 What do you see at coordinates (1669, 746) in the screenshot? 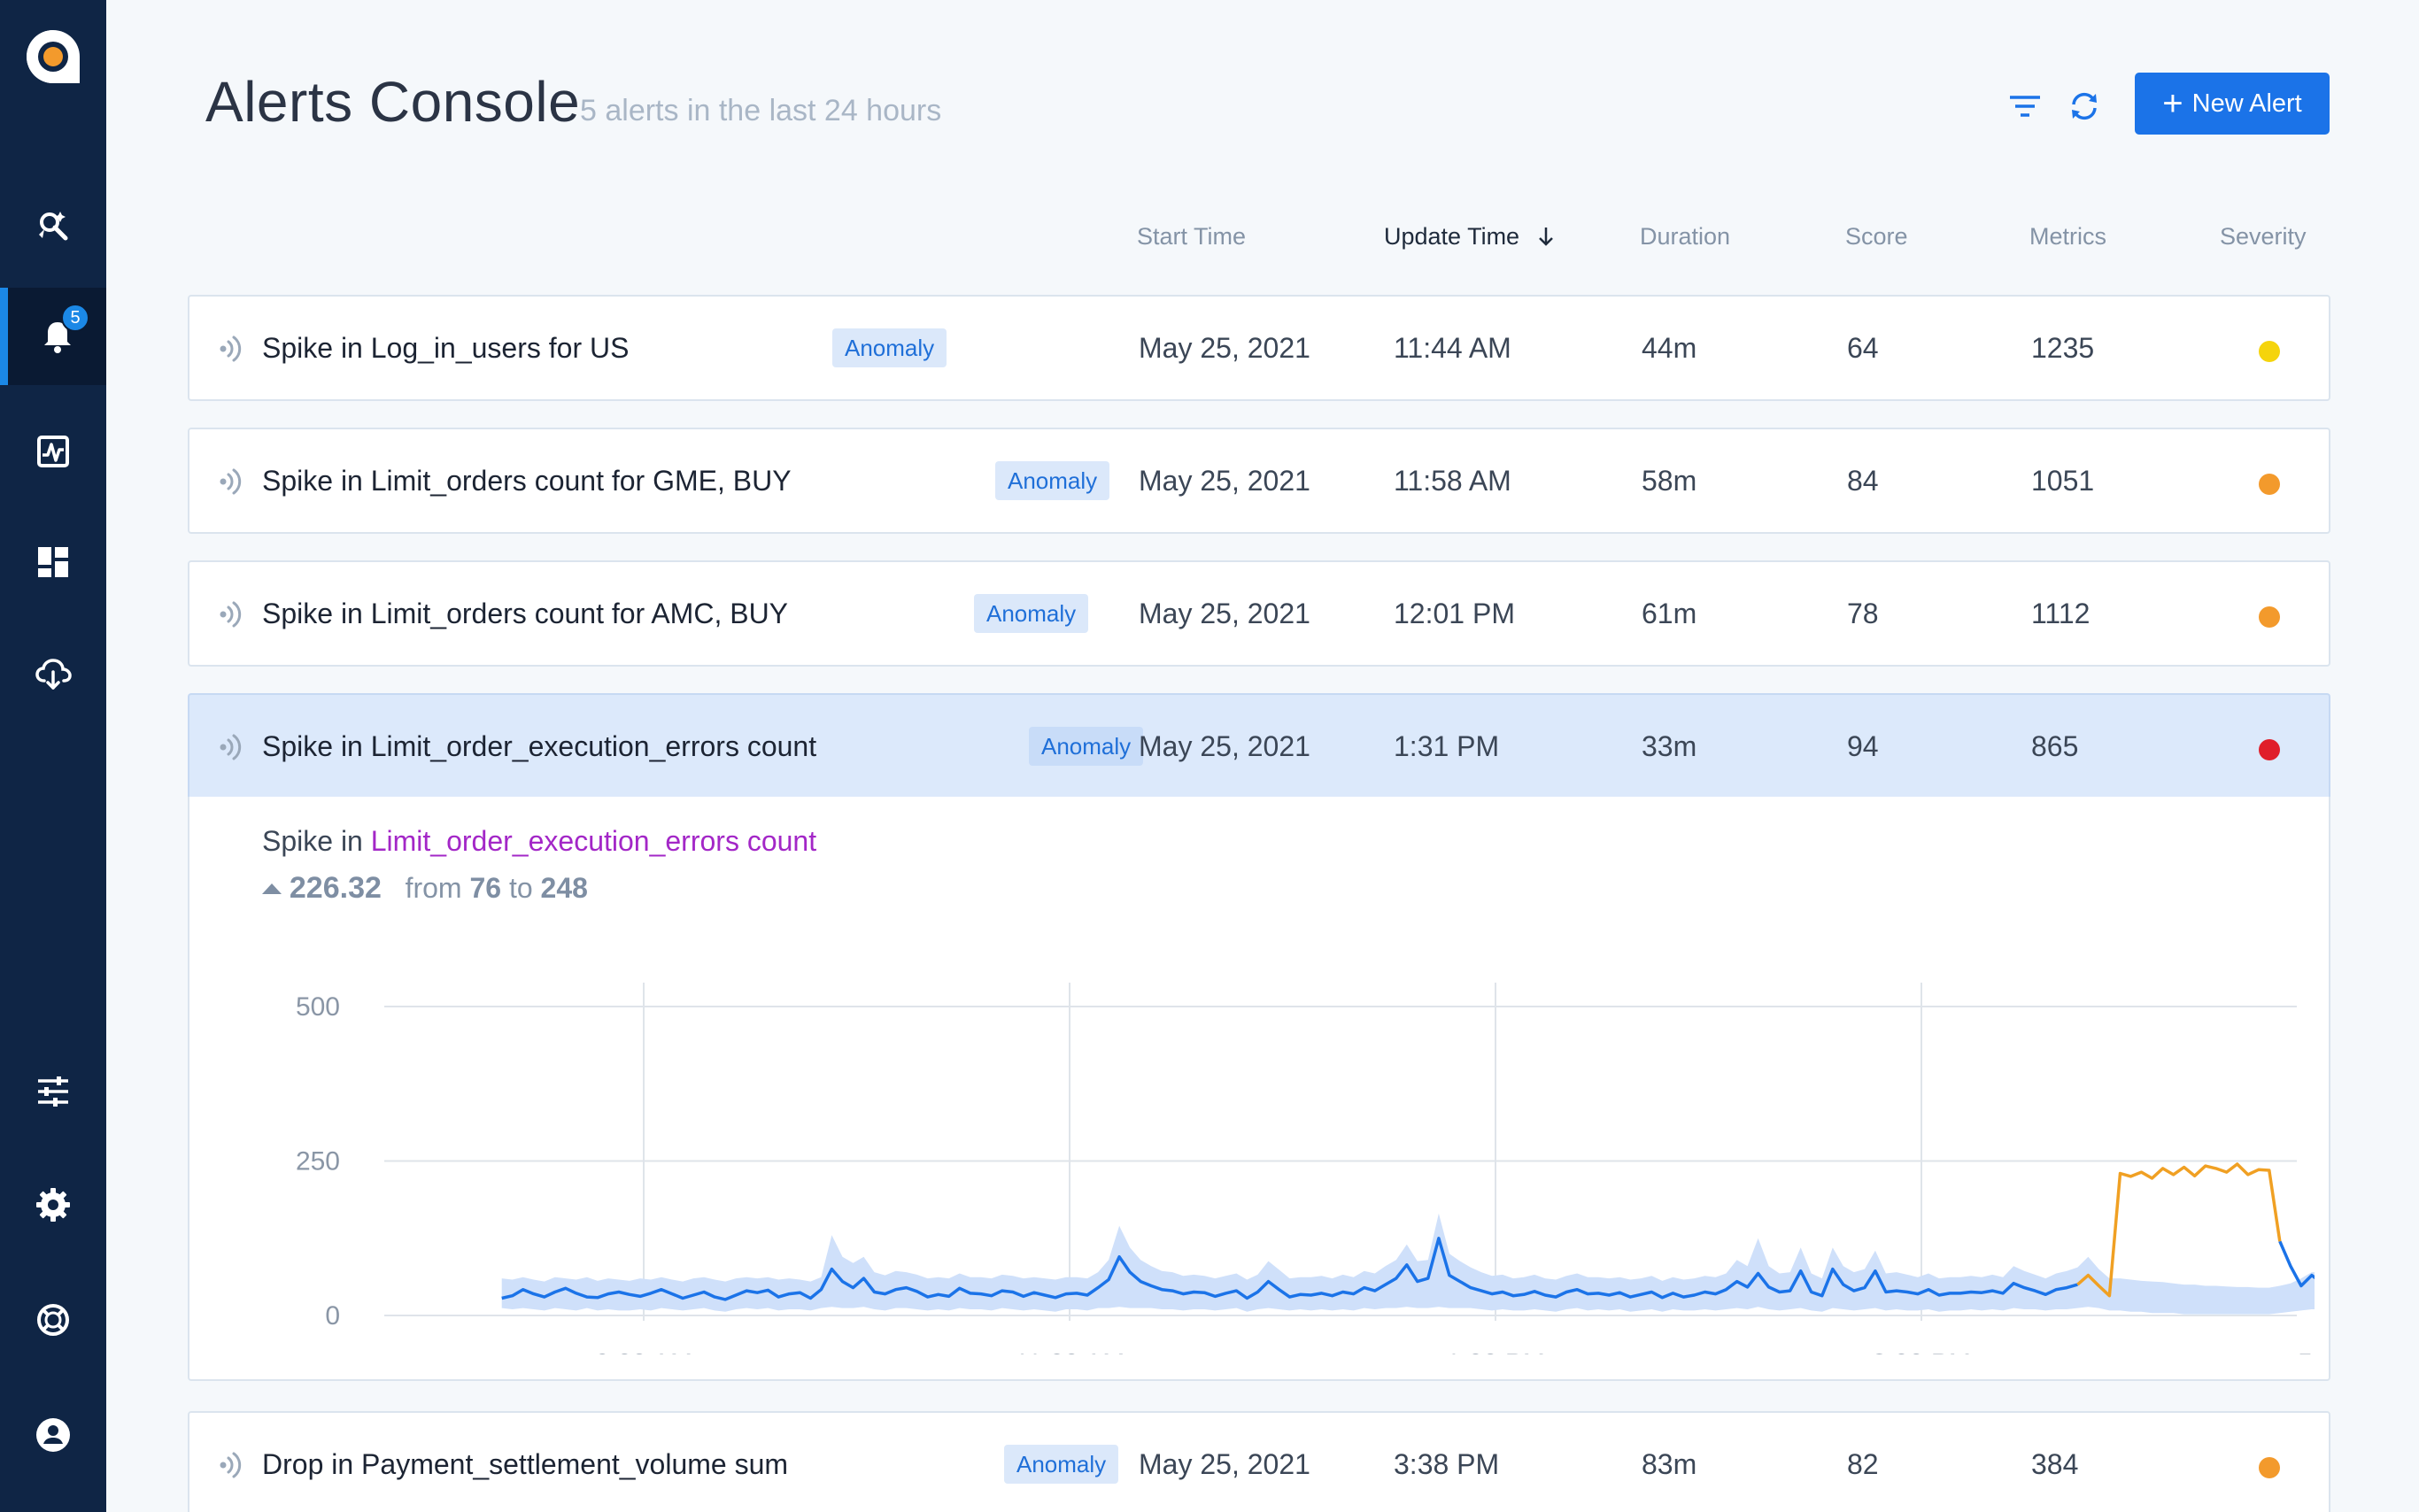
I see `alert-duration: 33m` at bounding box center [1669, 746].